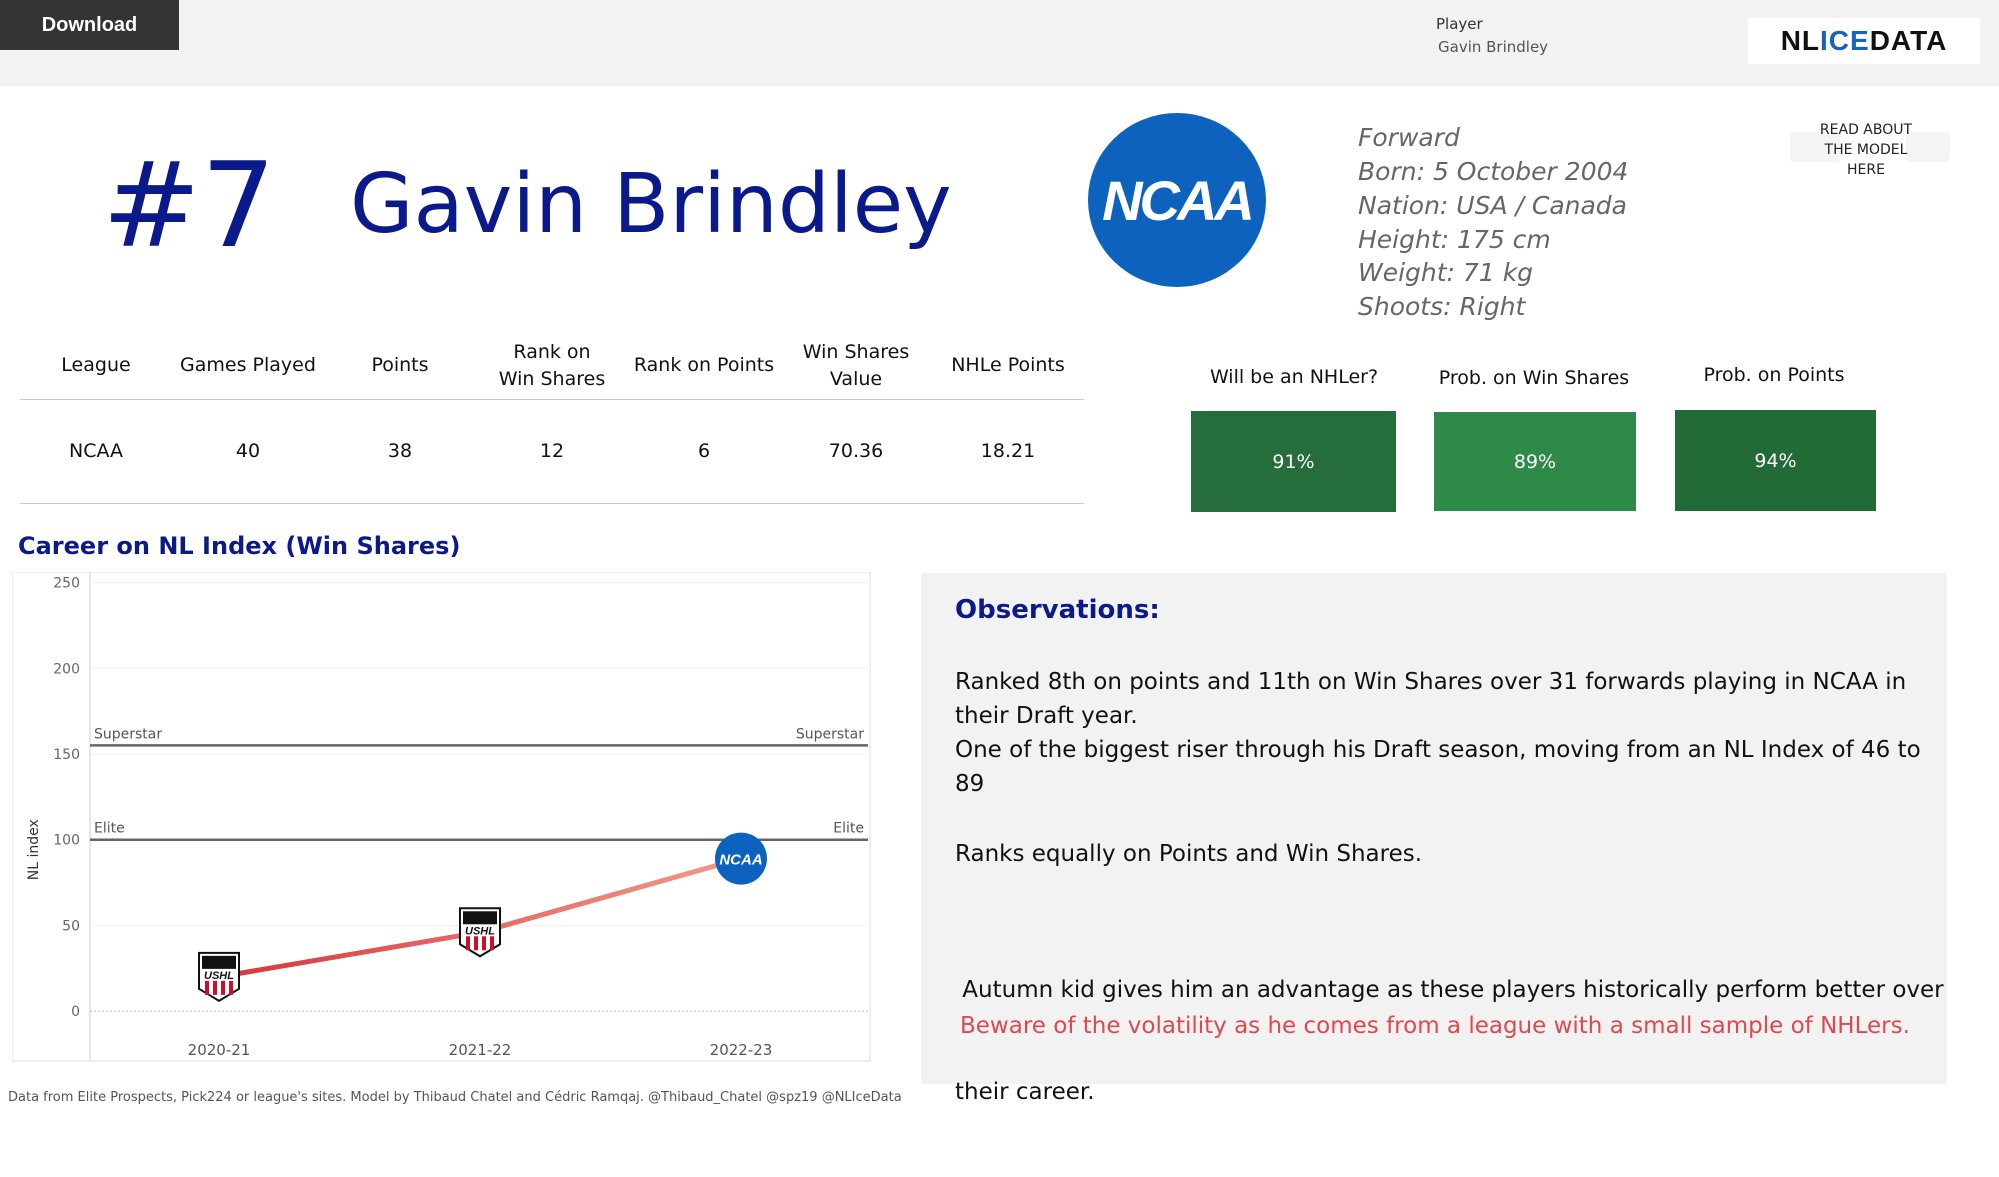 The image size is (1999, 1177). I want to click on x-tick-label: 2020-21, so click(219, 1050).